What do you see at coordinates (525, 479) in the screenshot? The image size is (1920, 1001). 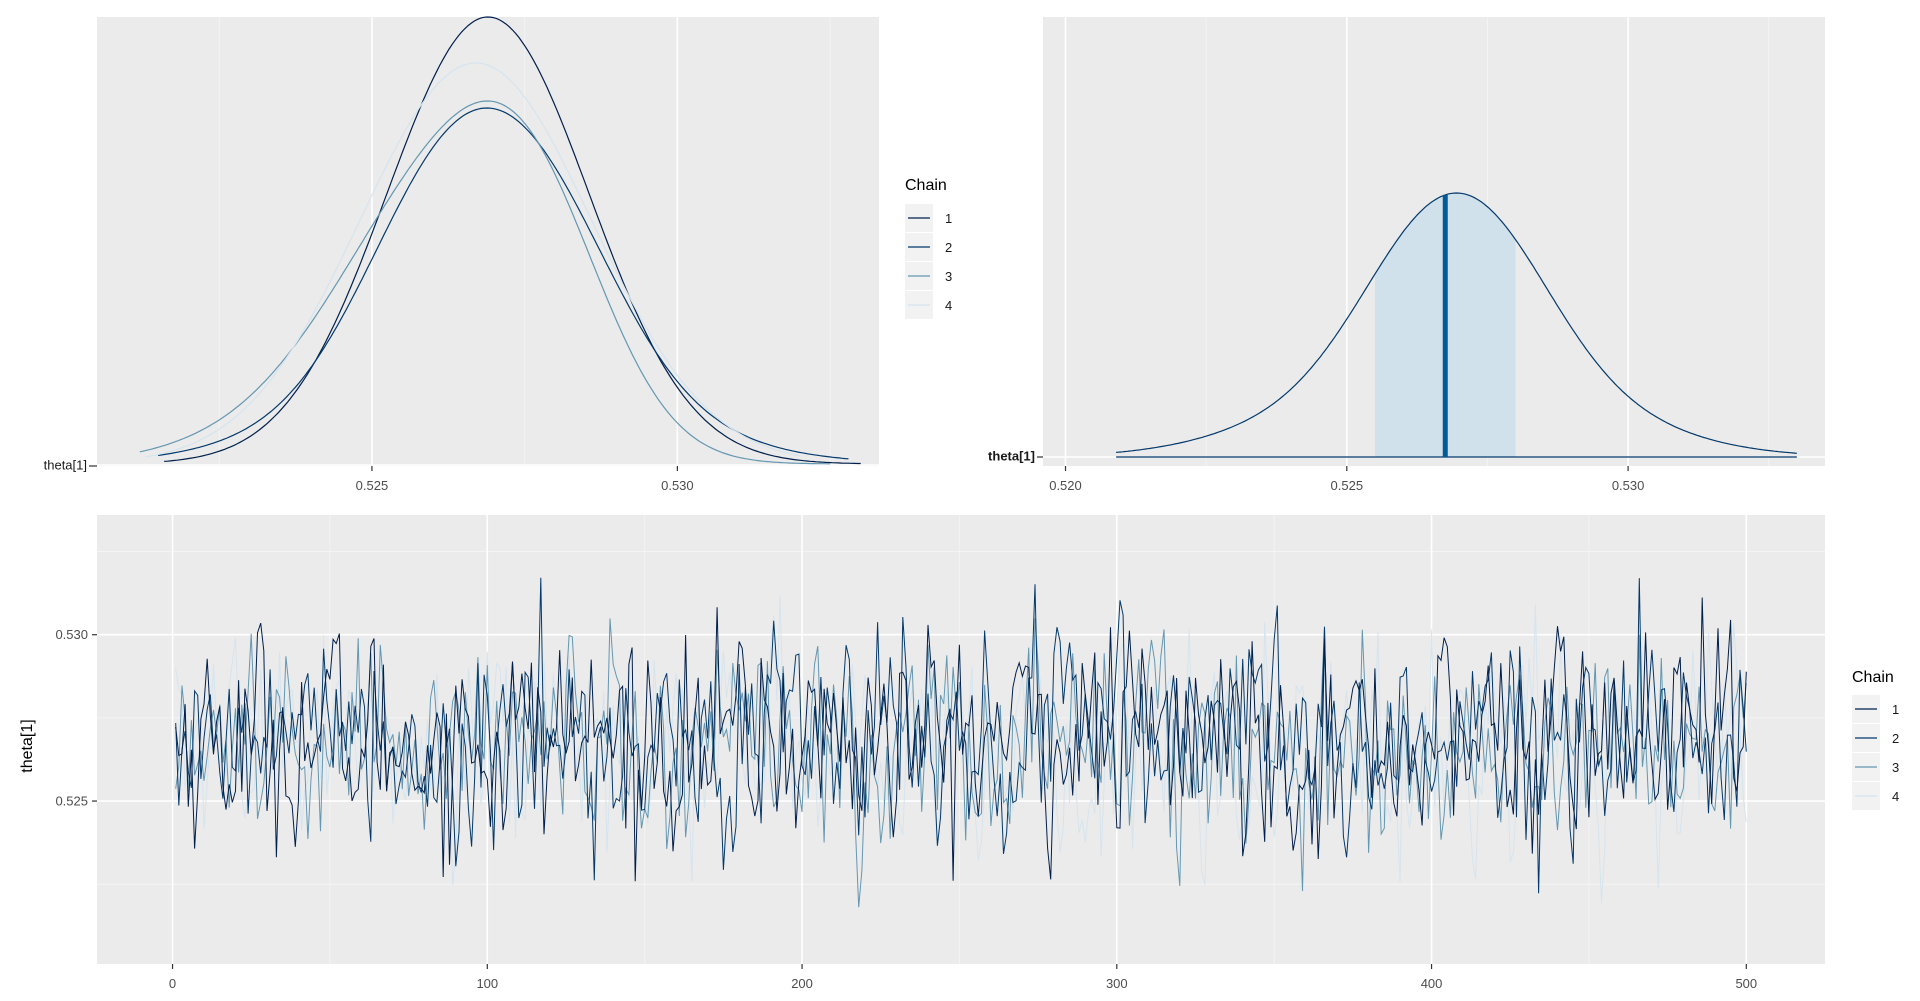 I see `density-x-ticks: 0.525 0.530` at bounding box center [525, 479].